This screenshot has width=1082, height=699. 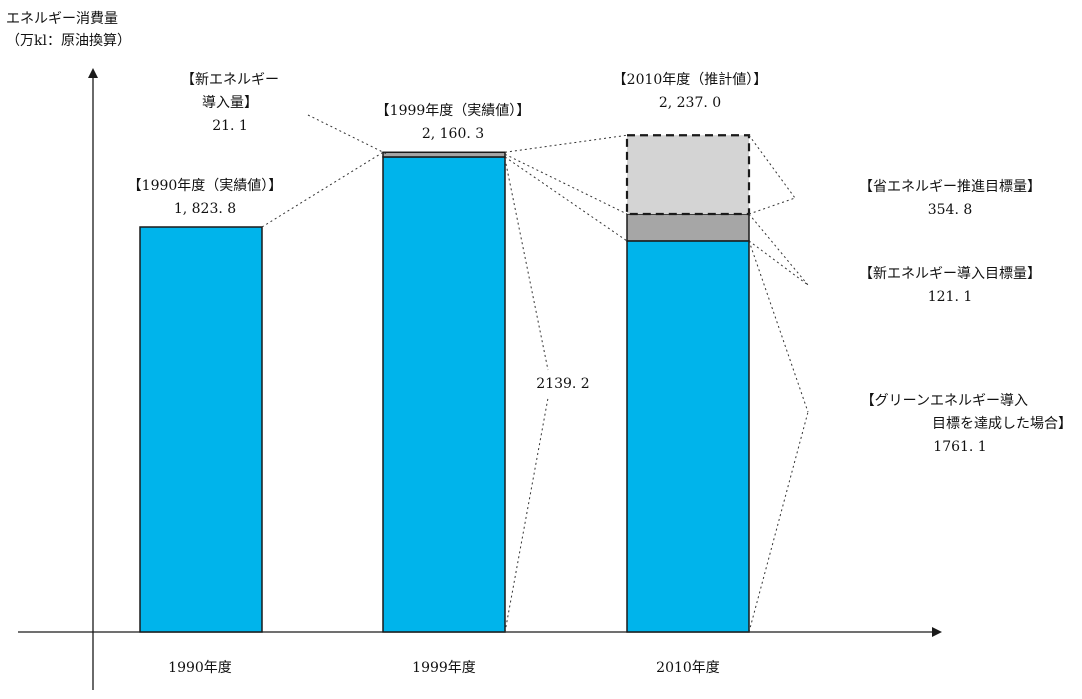 I want to click on leader-saving-upper, so click(x=772, y=166).